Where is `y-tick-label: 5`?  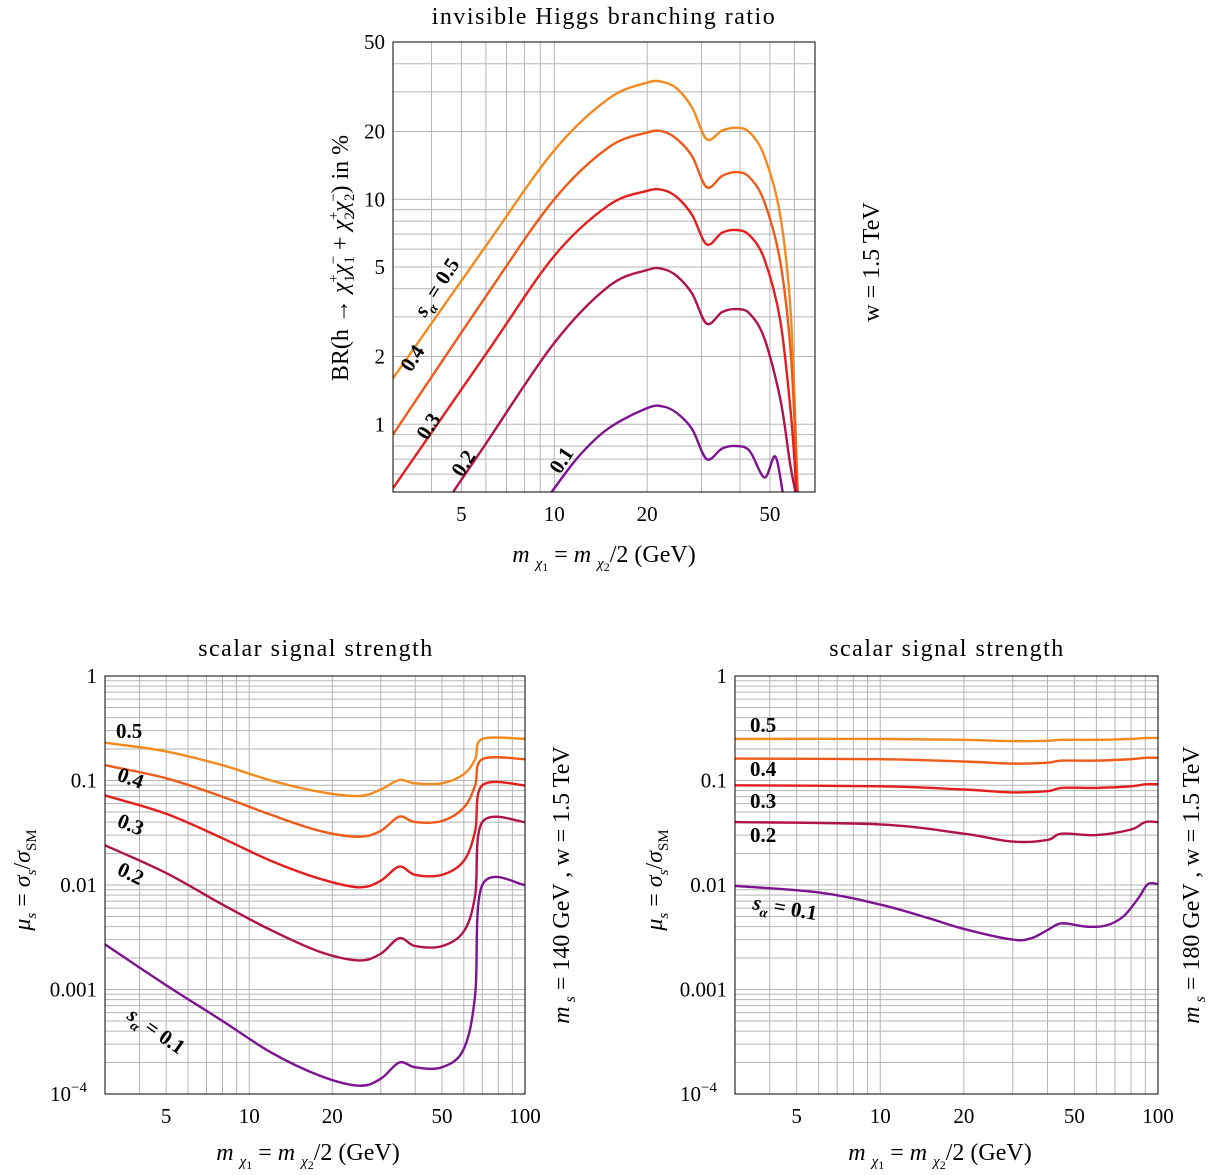
y-tick-label: 5 is located at coordinates (380, 267).